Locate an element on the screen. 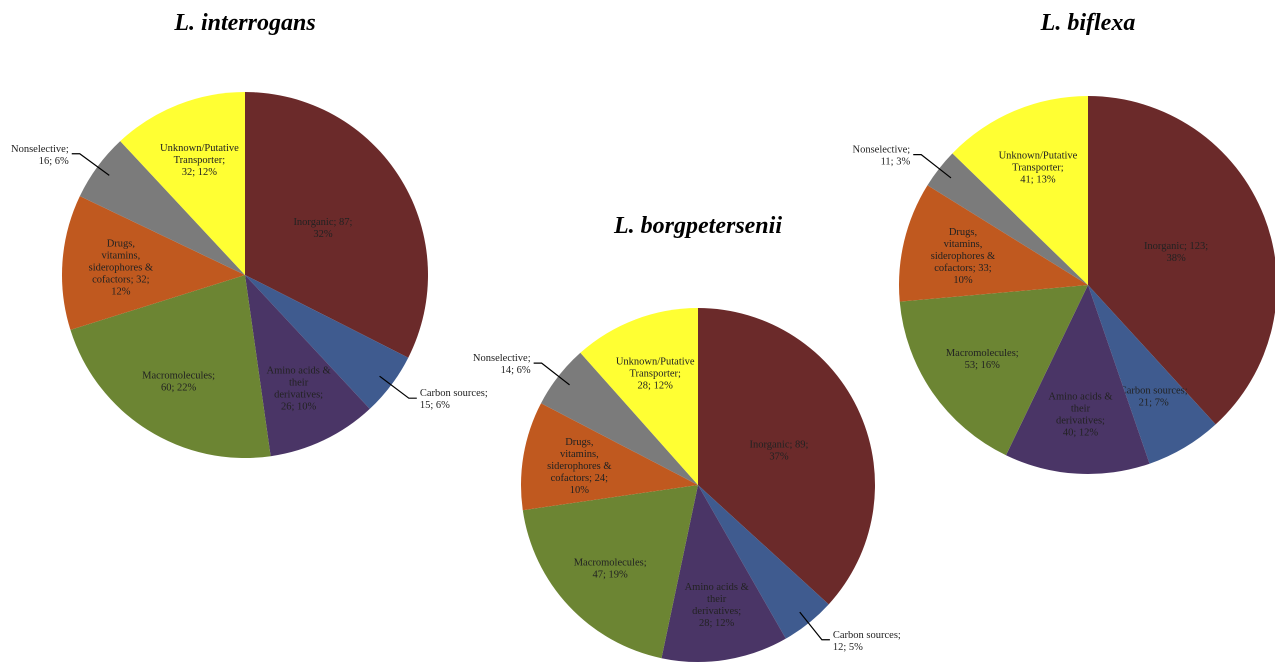 Image resolution: width=1275 pixels, height=664 pixels. data-label: Nonselective; 11; 3% is located at coordinates (881, 156).